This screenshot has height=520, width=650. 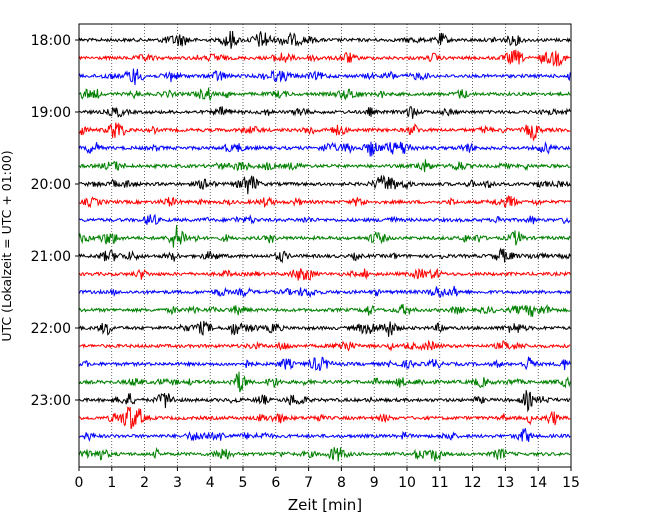 I want to click on y-tick-label-5: 23:00, so click(x=51, y=401).